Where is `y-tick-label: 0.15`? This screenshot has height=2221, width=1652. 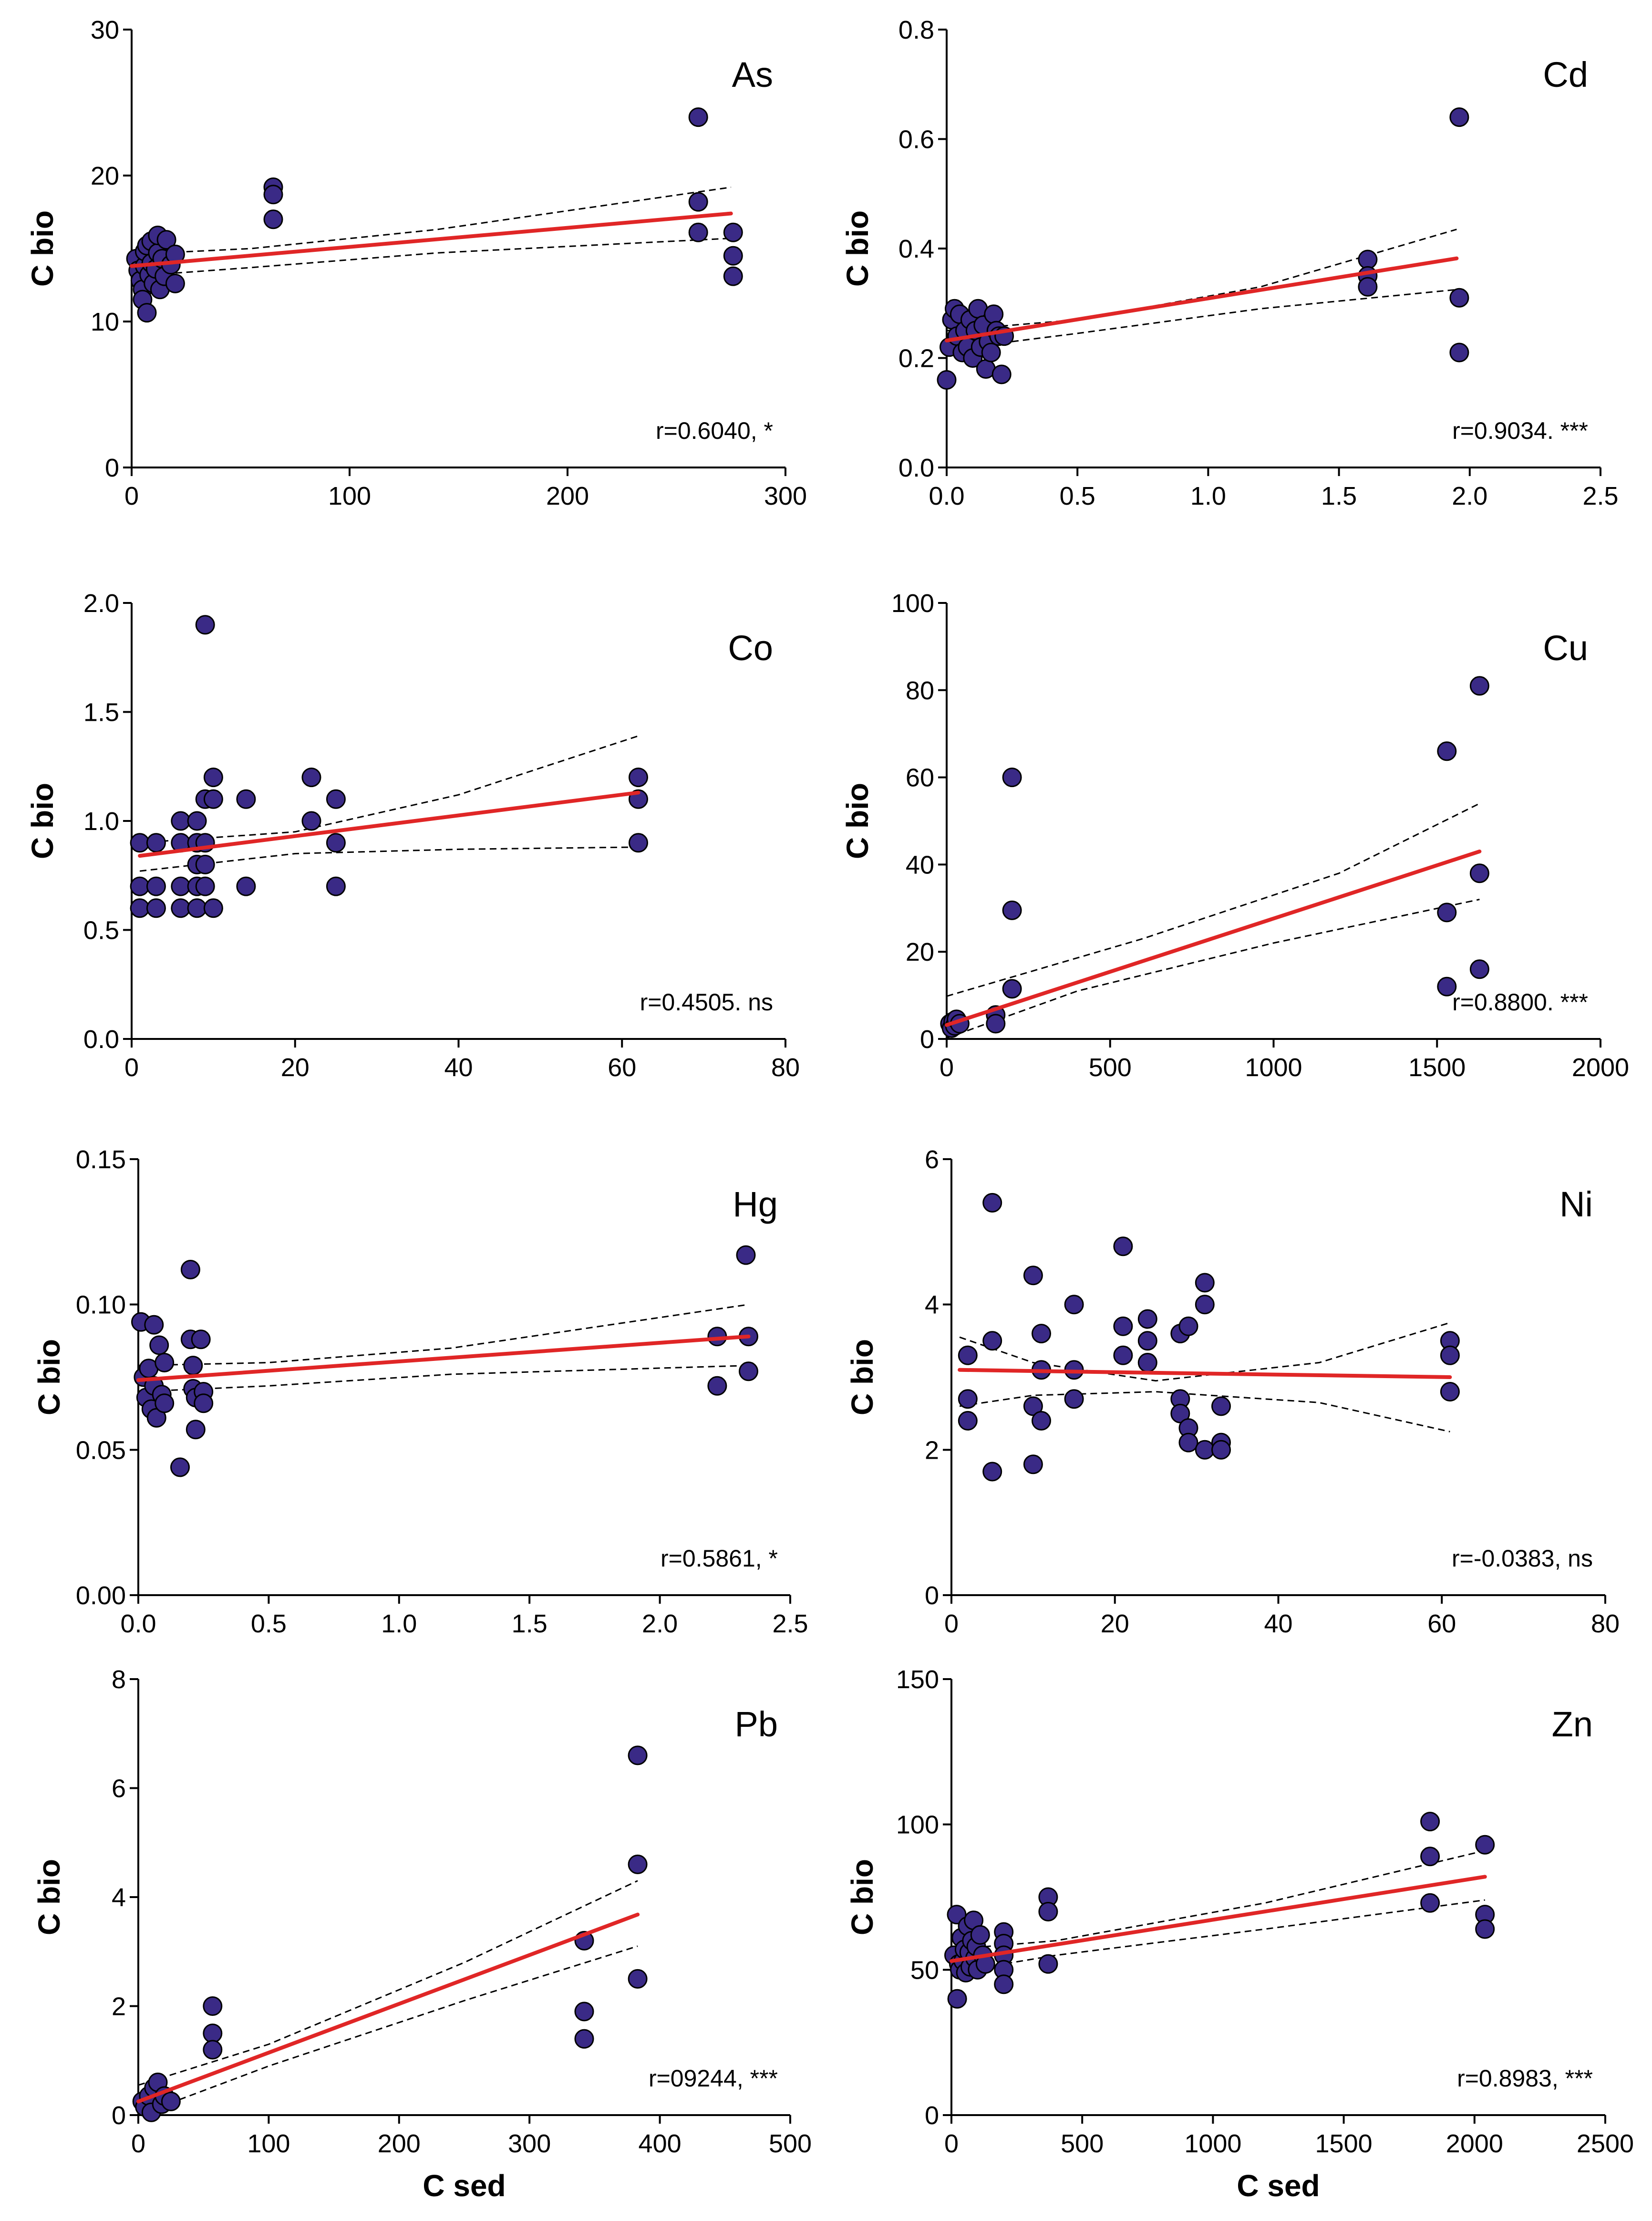
y-tick-label: 0.15 is located at coordinates (101, 1159).